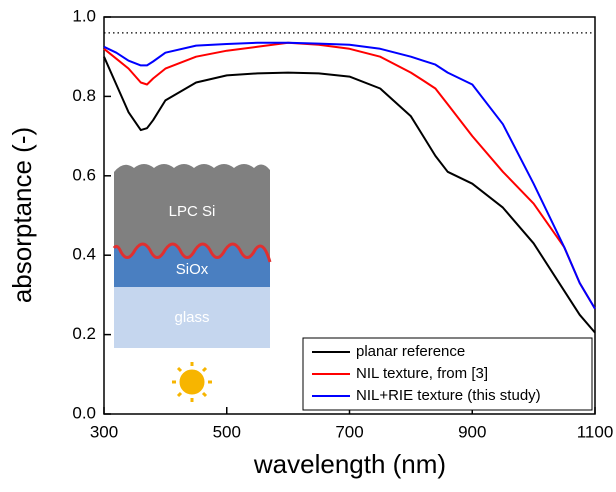 This screenshot has width=616, height=492. What do you see at coordinates (84, 15) in the screenshot?
I see `y-tick-label: 1.0` at bounding box center [84, 15].